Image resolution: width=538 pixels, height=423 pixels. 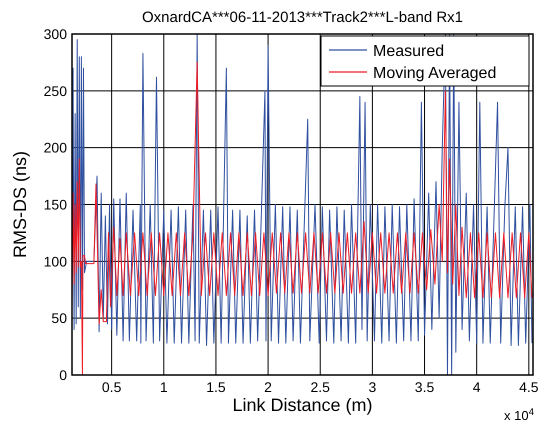 I want to click on legend-label: Moving Averaged, so click(x=434, y=73).